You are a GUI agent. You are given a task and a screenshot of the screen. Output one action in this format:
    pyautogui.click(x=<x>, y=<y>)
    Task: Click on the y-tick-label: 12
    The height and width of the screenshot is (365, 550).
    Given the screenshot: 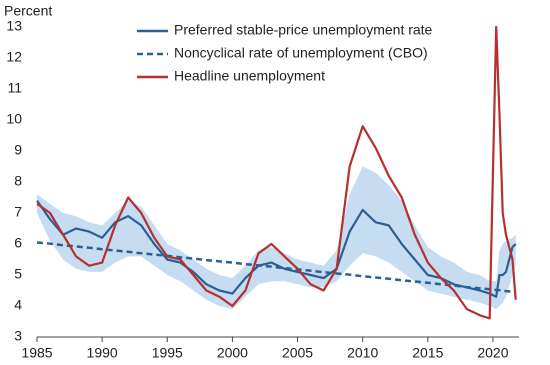 What is the action you would take?
    pyautogui.click(x=14, y=57)
    